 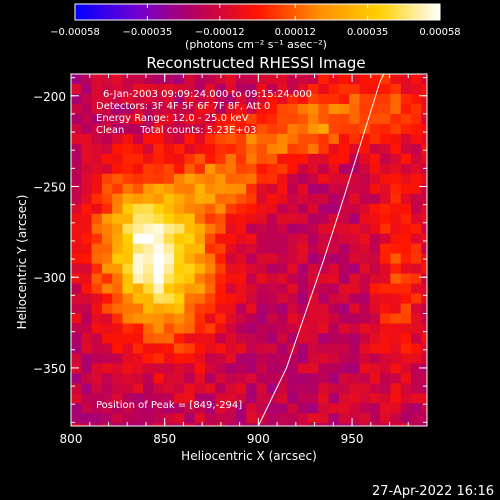 I want to click on x-tick-label: 900, so click(x=258, y=439).